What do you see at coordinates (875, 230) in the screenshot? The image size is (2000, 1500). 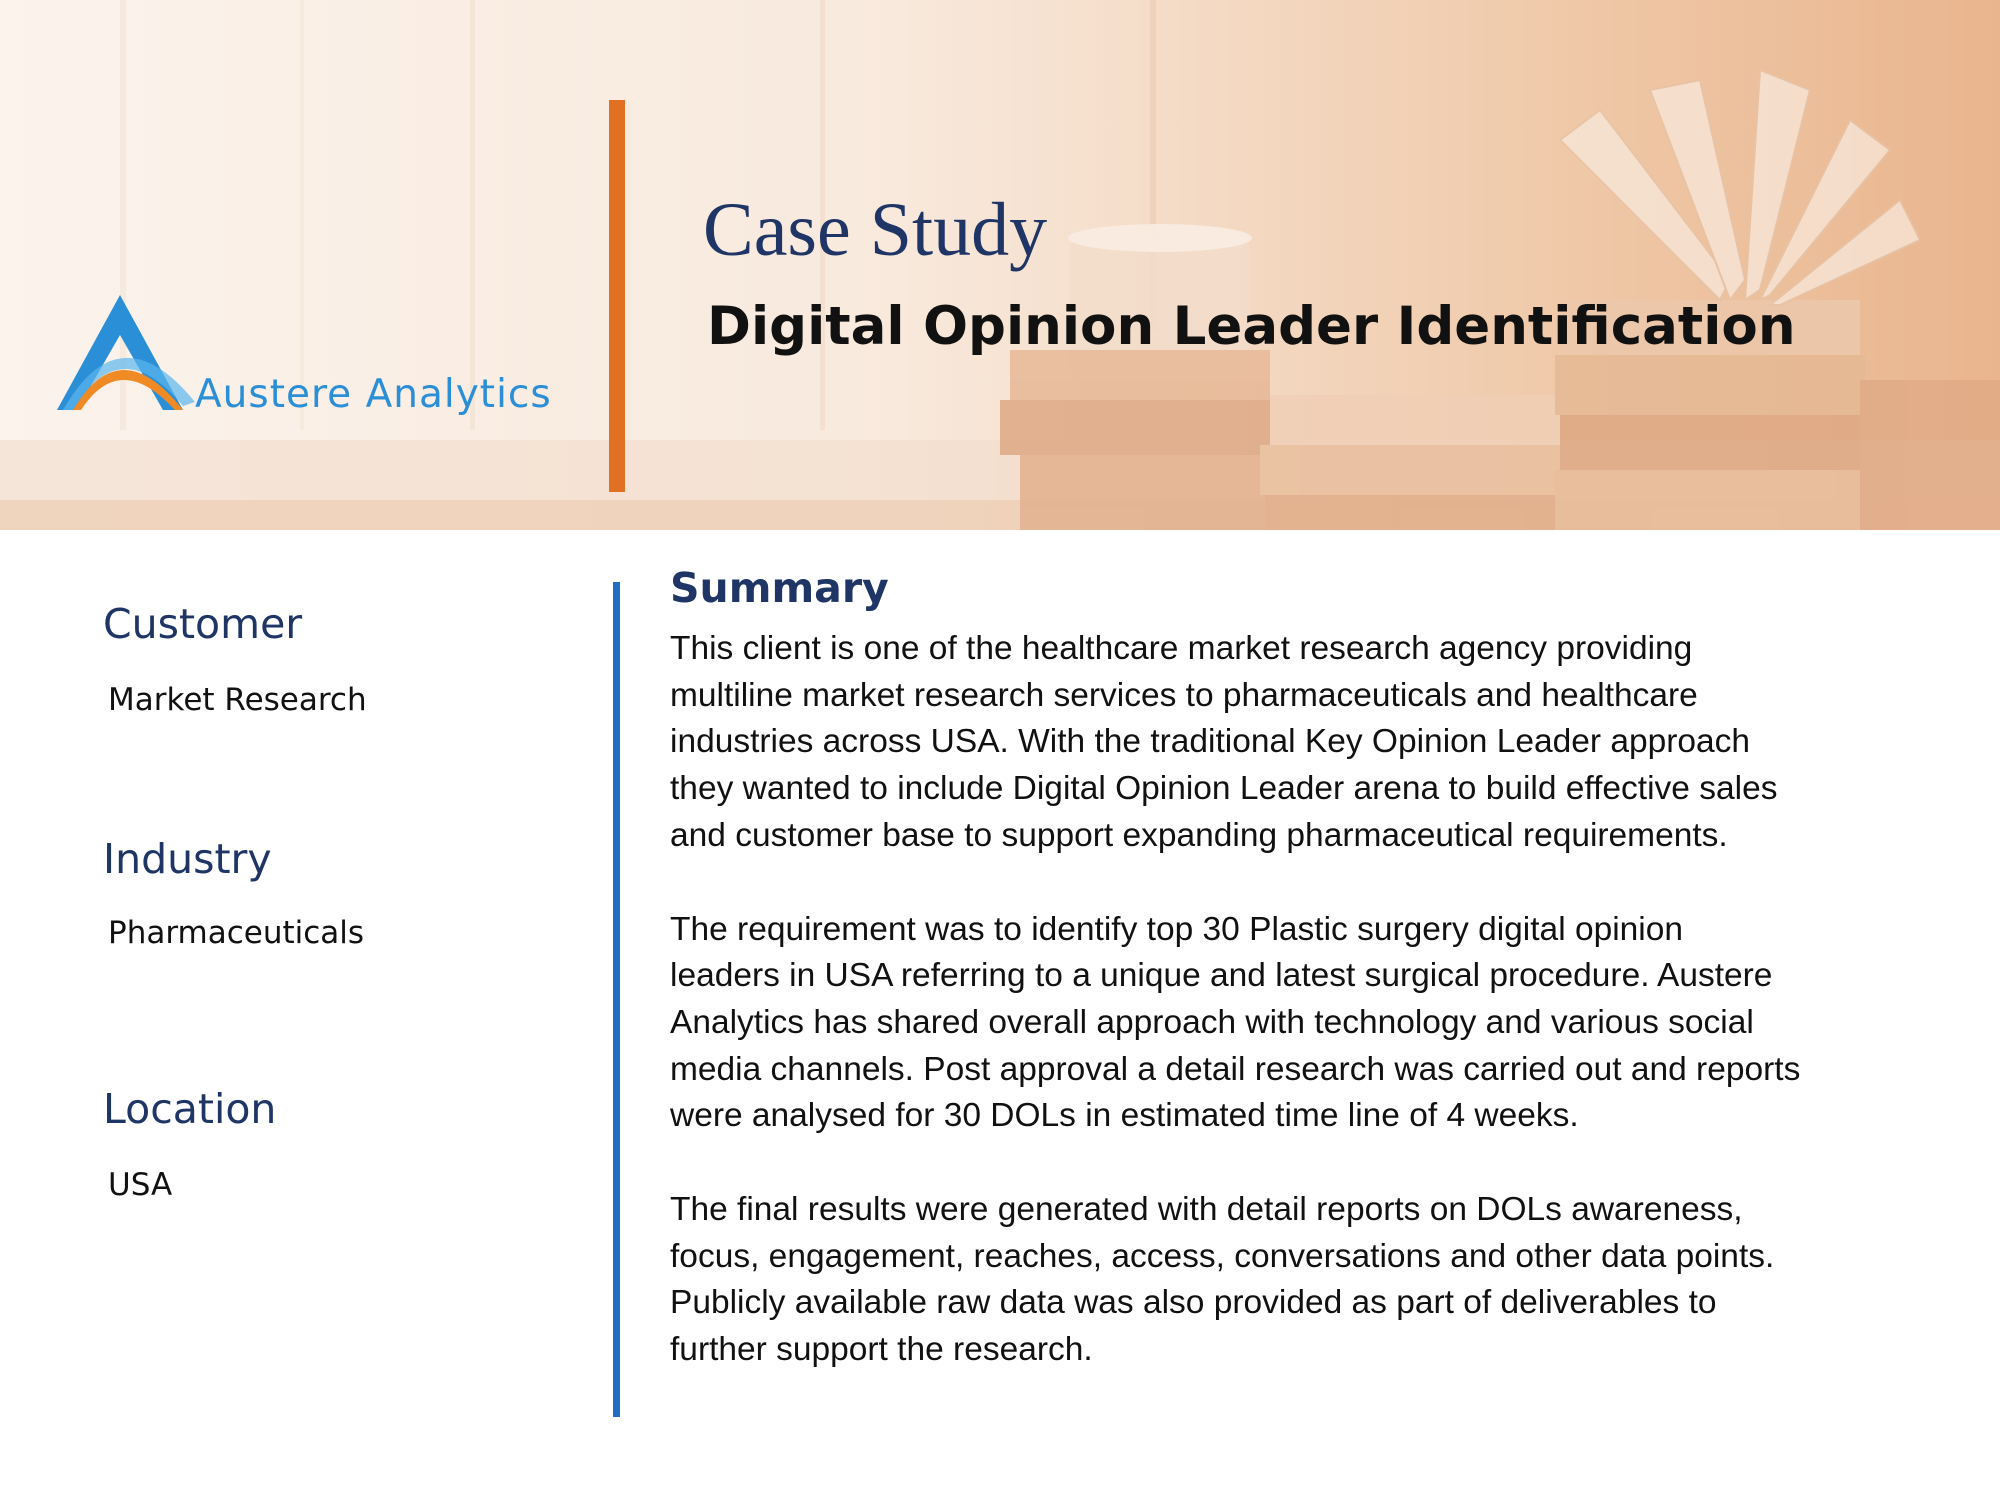 I see `case-study-label: Case Study` at bounding box center [875, 230].